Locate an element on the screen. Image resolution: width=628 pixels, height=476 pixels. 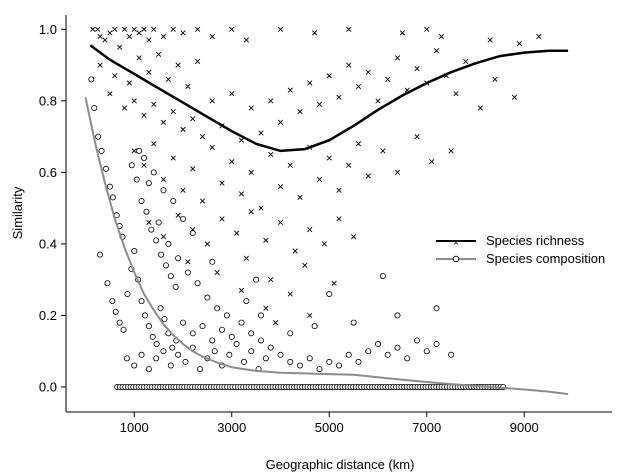
legend-marker-circle-icon is located at coordinates (456, 259).